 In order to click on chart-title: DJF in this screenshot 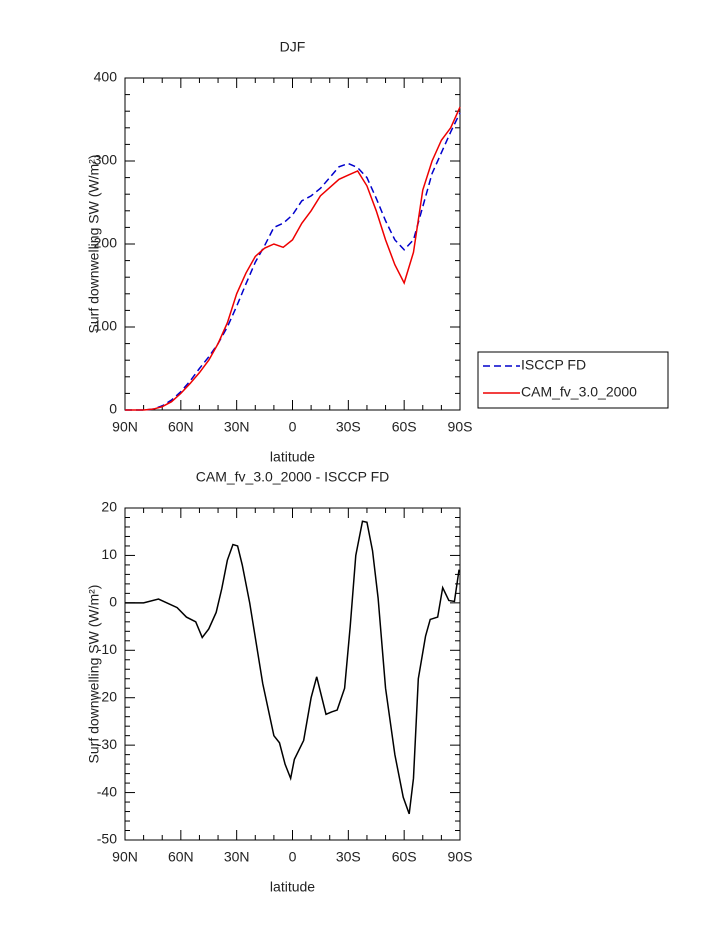, I will do `click(293, 47)`.